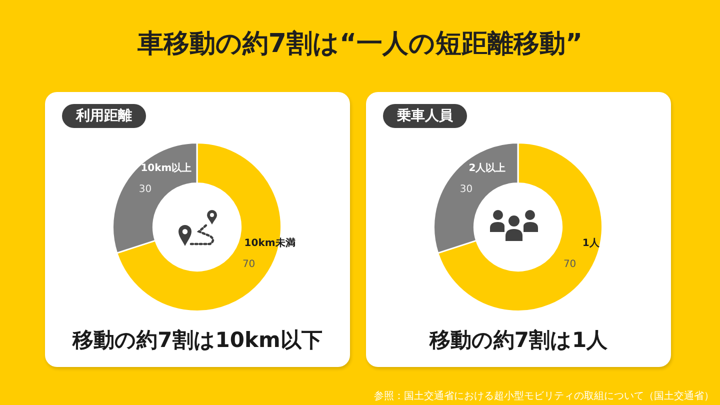 This screenshot has height=405, width=720. What do you see at coordinates (544, 396) in the screenshot?
I see `text: 参照：国土交通省における超小型モビリティの取組について（国土交通省）` at bounding box center [544, 396].